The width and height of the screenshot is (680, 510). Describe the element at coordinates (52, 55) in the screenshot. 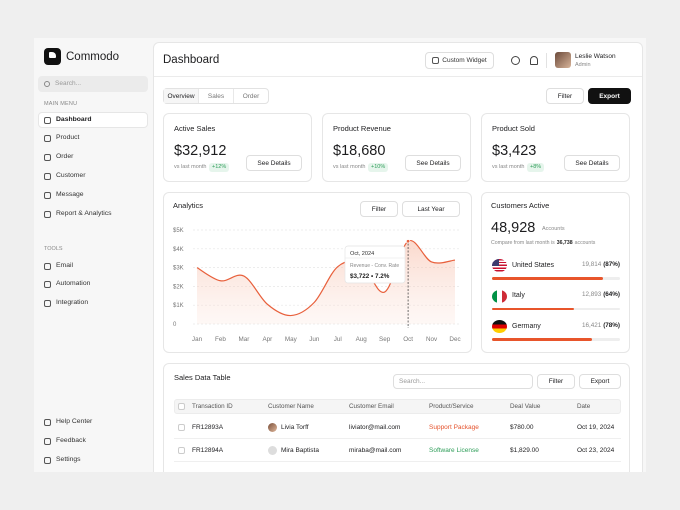

I see `logo-mark` at that location.